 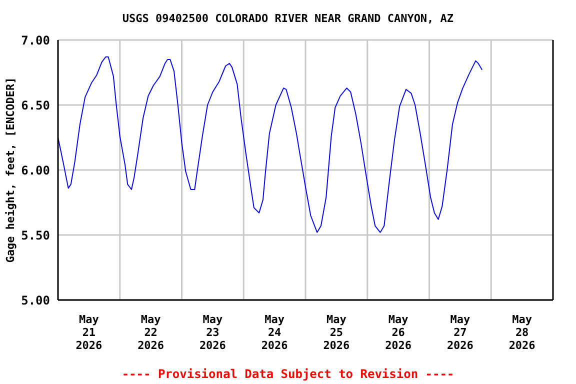 I want to click on y-tick-label: 7.00, so click(x=35, y=40).